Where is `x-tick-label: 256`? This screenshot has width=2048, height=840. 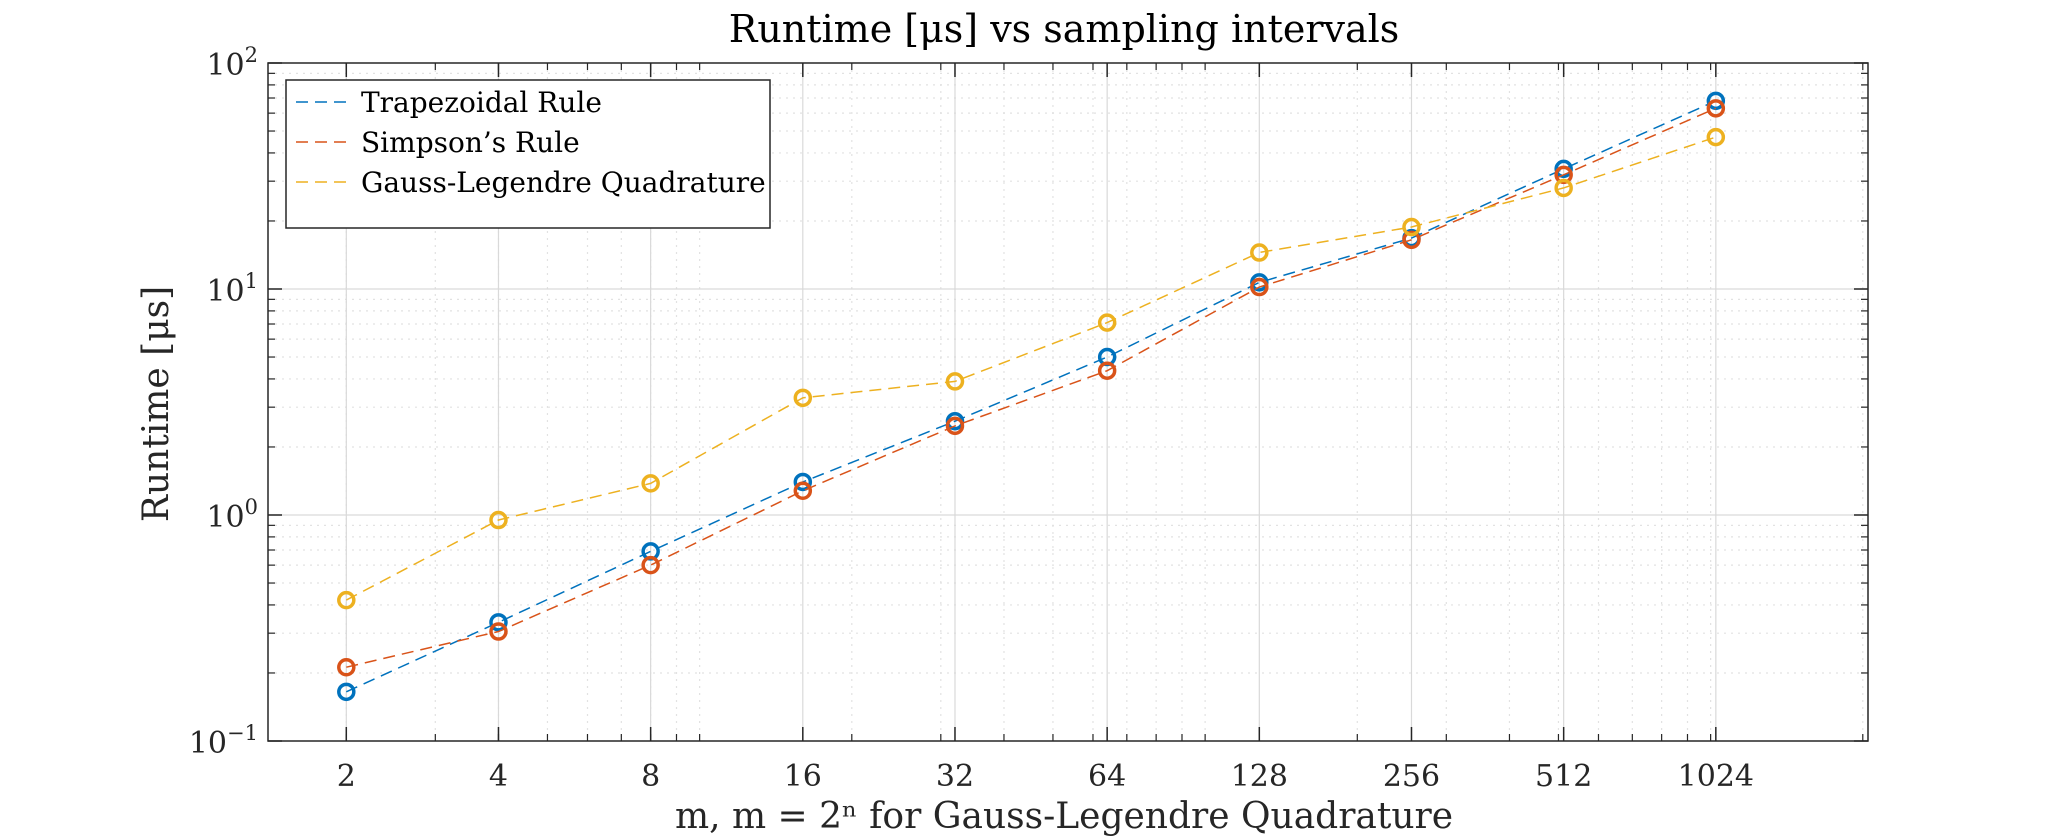 x-tick-label: 256 is located at coordinates (1411, 776).